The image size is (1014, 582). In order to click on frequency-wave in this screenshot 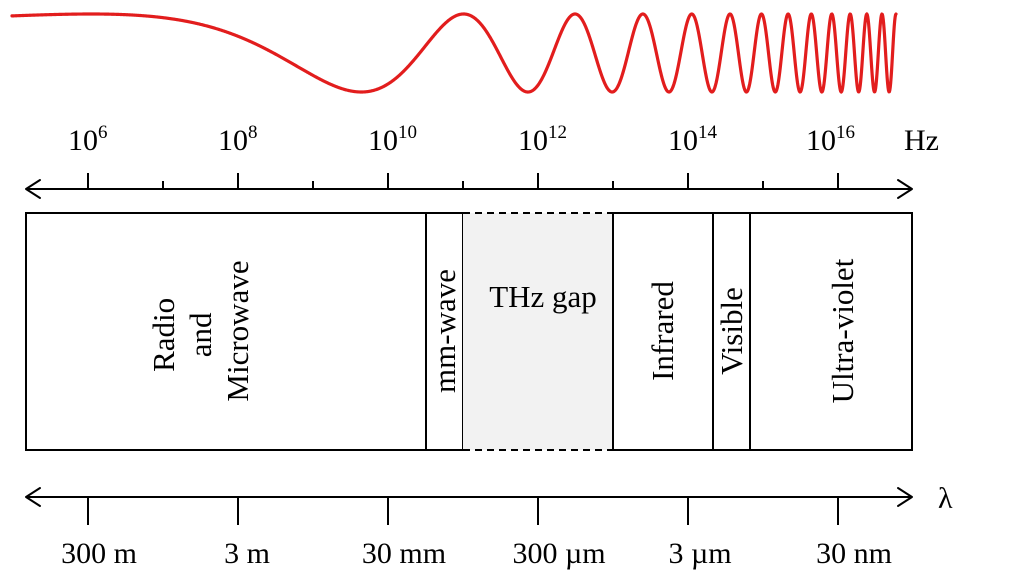, I will do `click(454, 53)`.